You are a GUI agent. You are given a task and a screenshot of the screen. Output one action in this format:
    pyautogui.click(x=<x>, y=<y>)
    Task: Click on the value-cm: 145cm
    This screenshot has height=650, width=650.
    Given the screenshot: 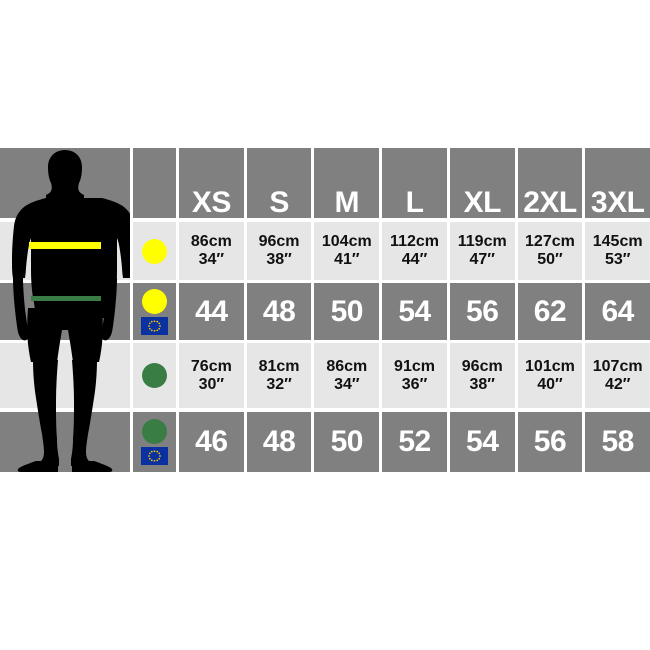 What is the action you would take?
    pyautogui.click(x=617, y=242)
    